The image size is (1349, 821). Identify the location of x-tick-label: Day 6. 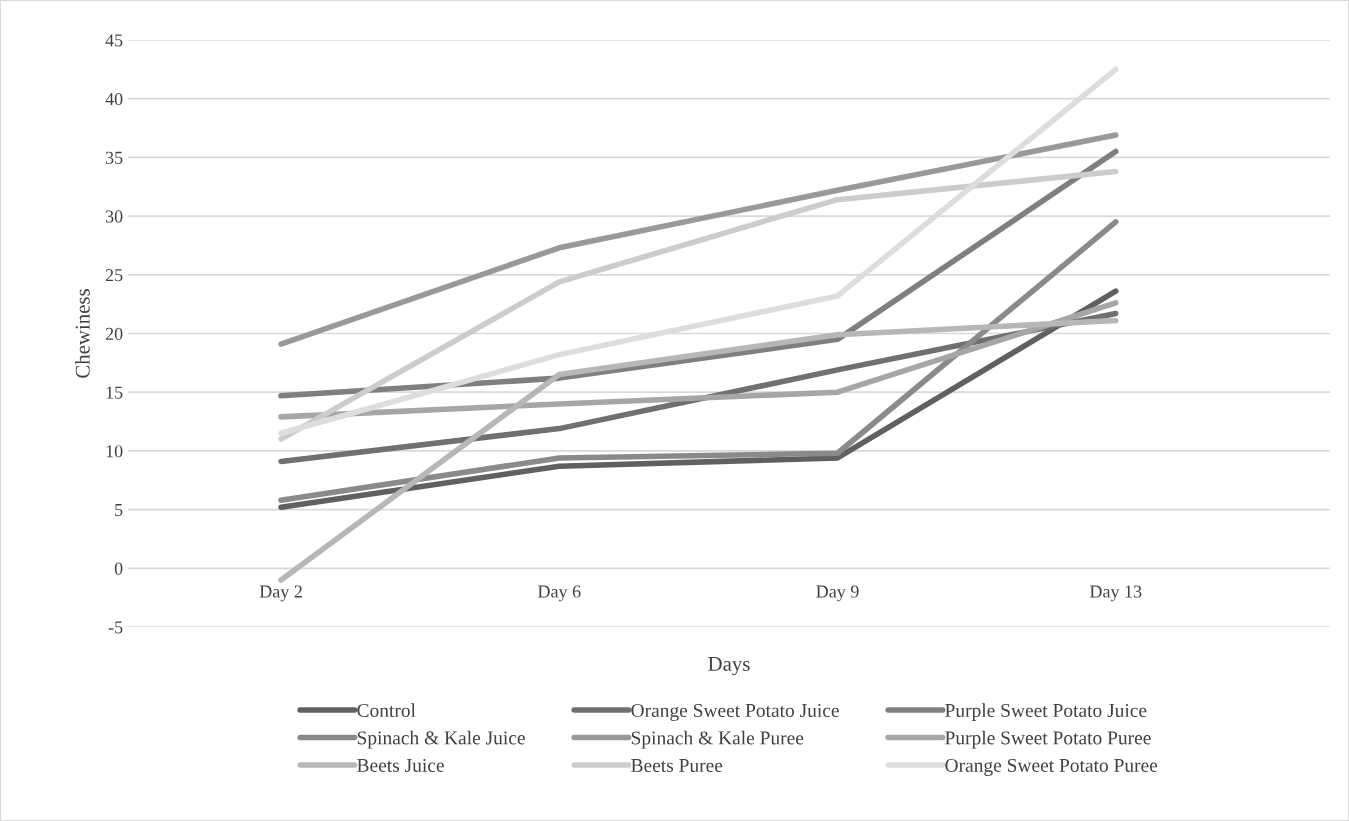
(559, 593).